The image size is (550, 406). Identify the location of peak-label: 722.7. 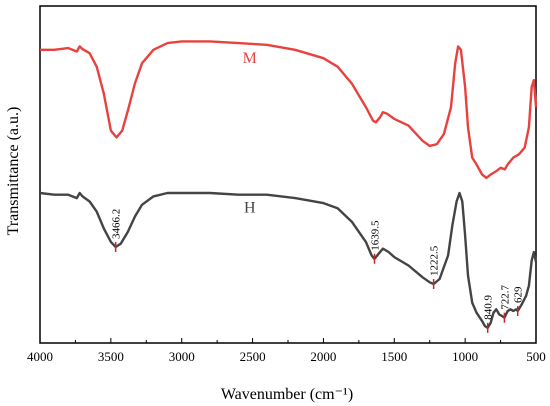
(505, 296).